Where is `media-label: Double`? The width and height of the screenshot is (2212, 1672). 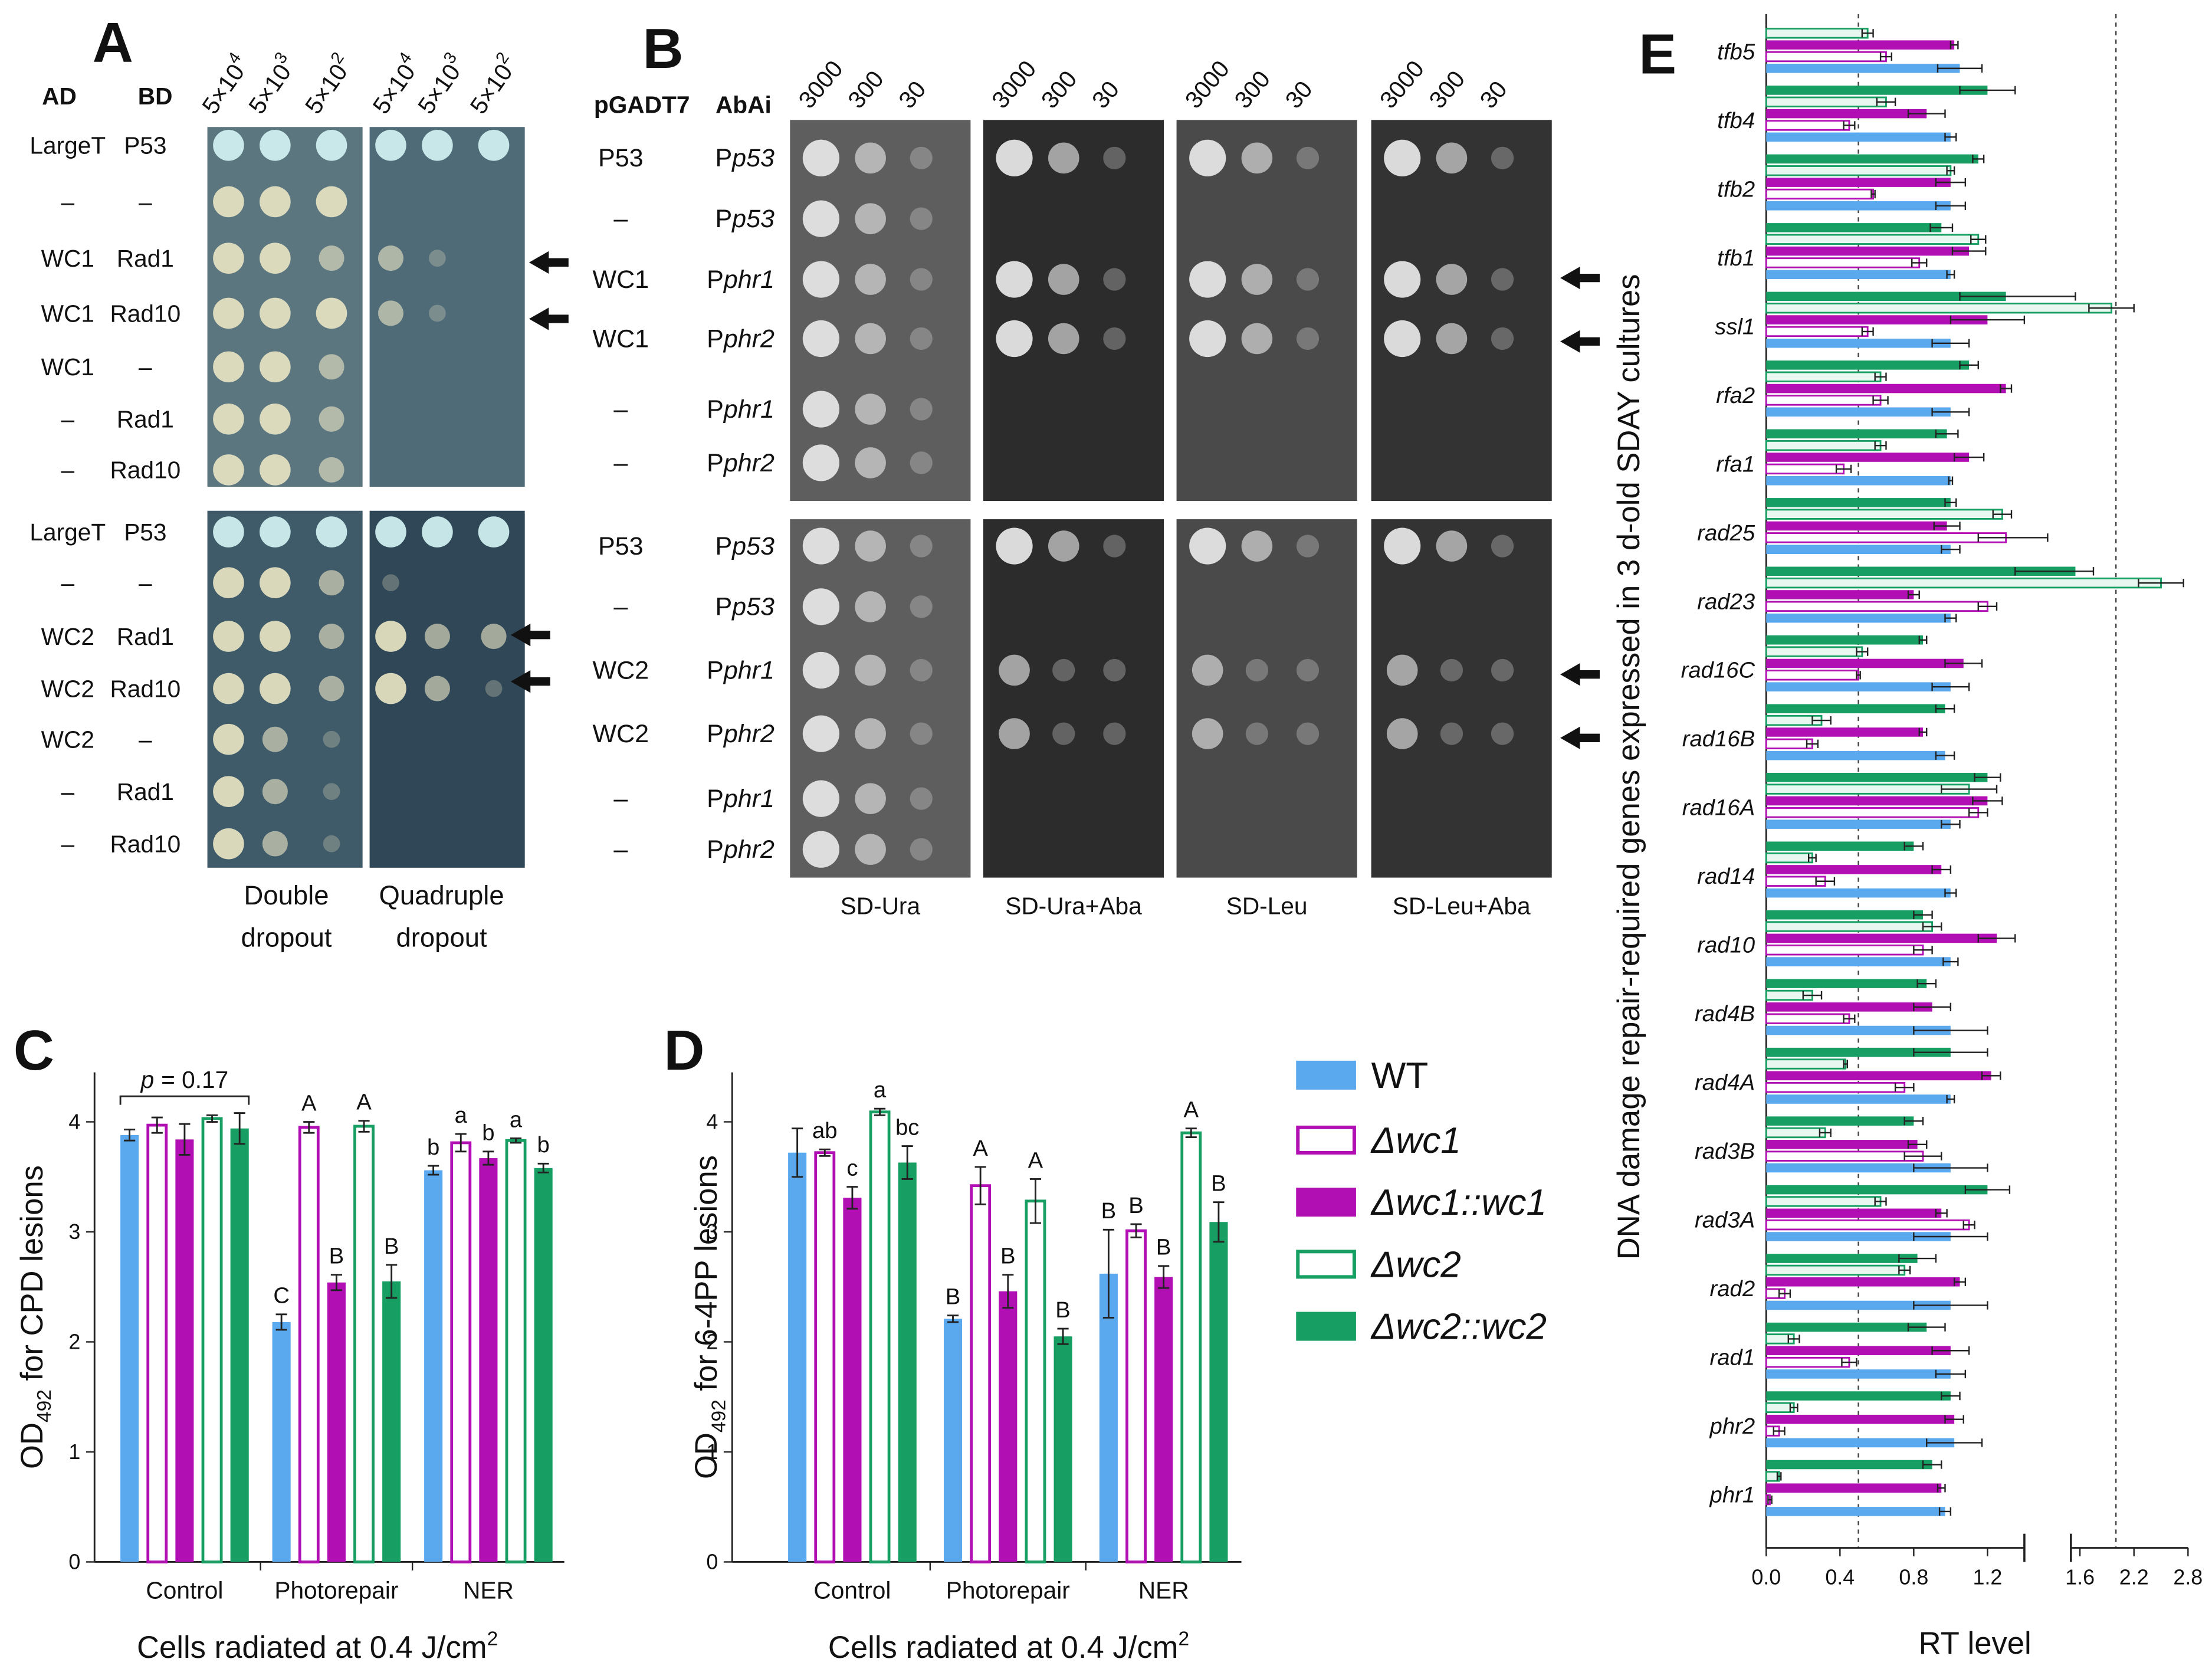 media-label: Double is located at coordinates (286, 895).